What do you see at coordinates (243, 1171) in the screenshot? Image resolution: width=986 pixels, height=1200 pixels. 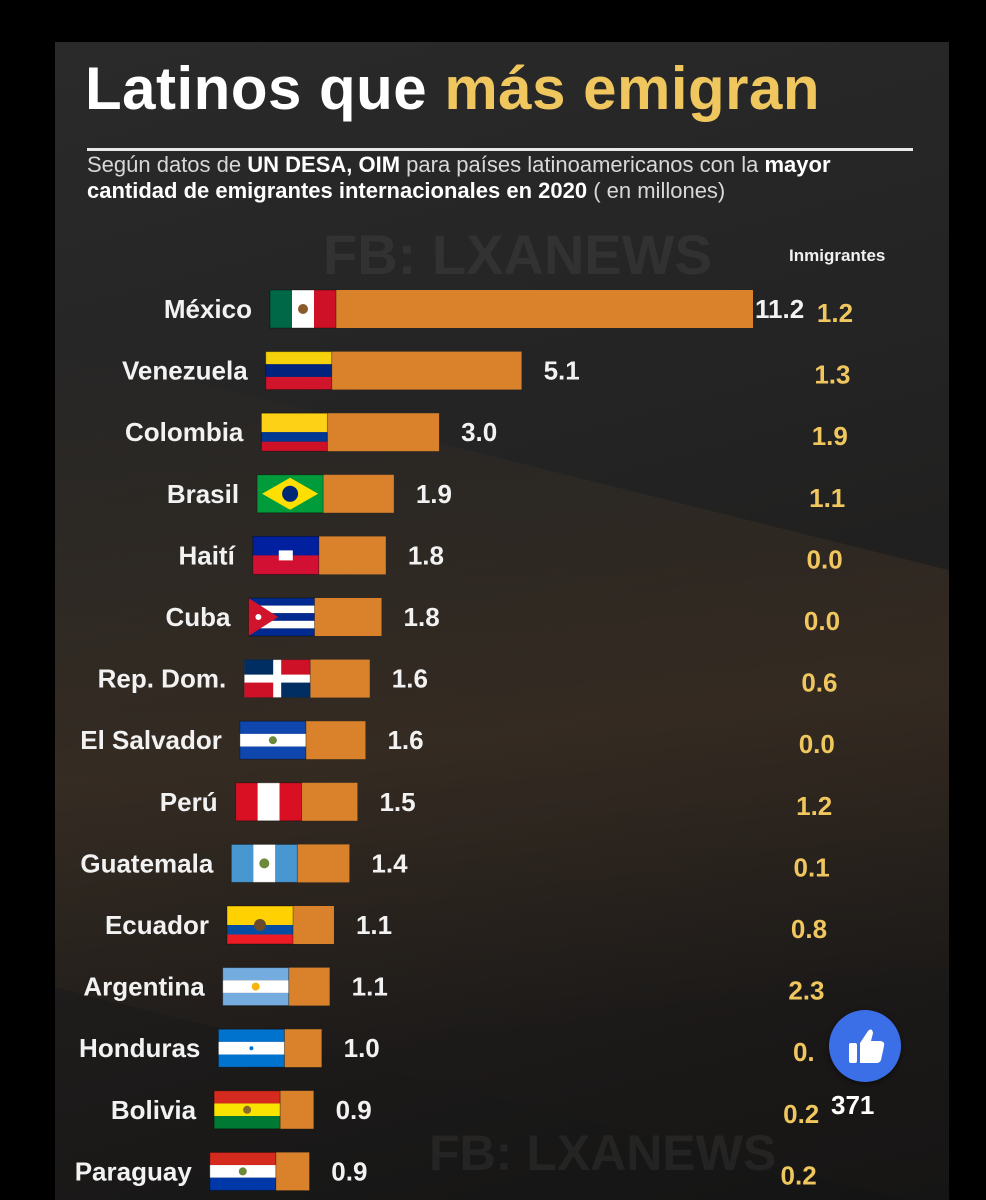 I see `paraguay-flag-icon` at bounding box center [243, 1171].